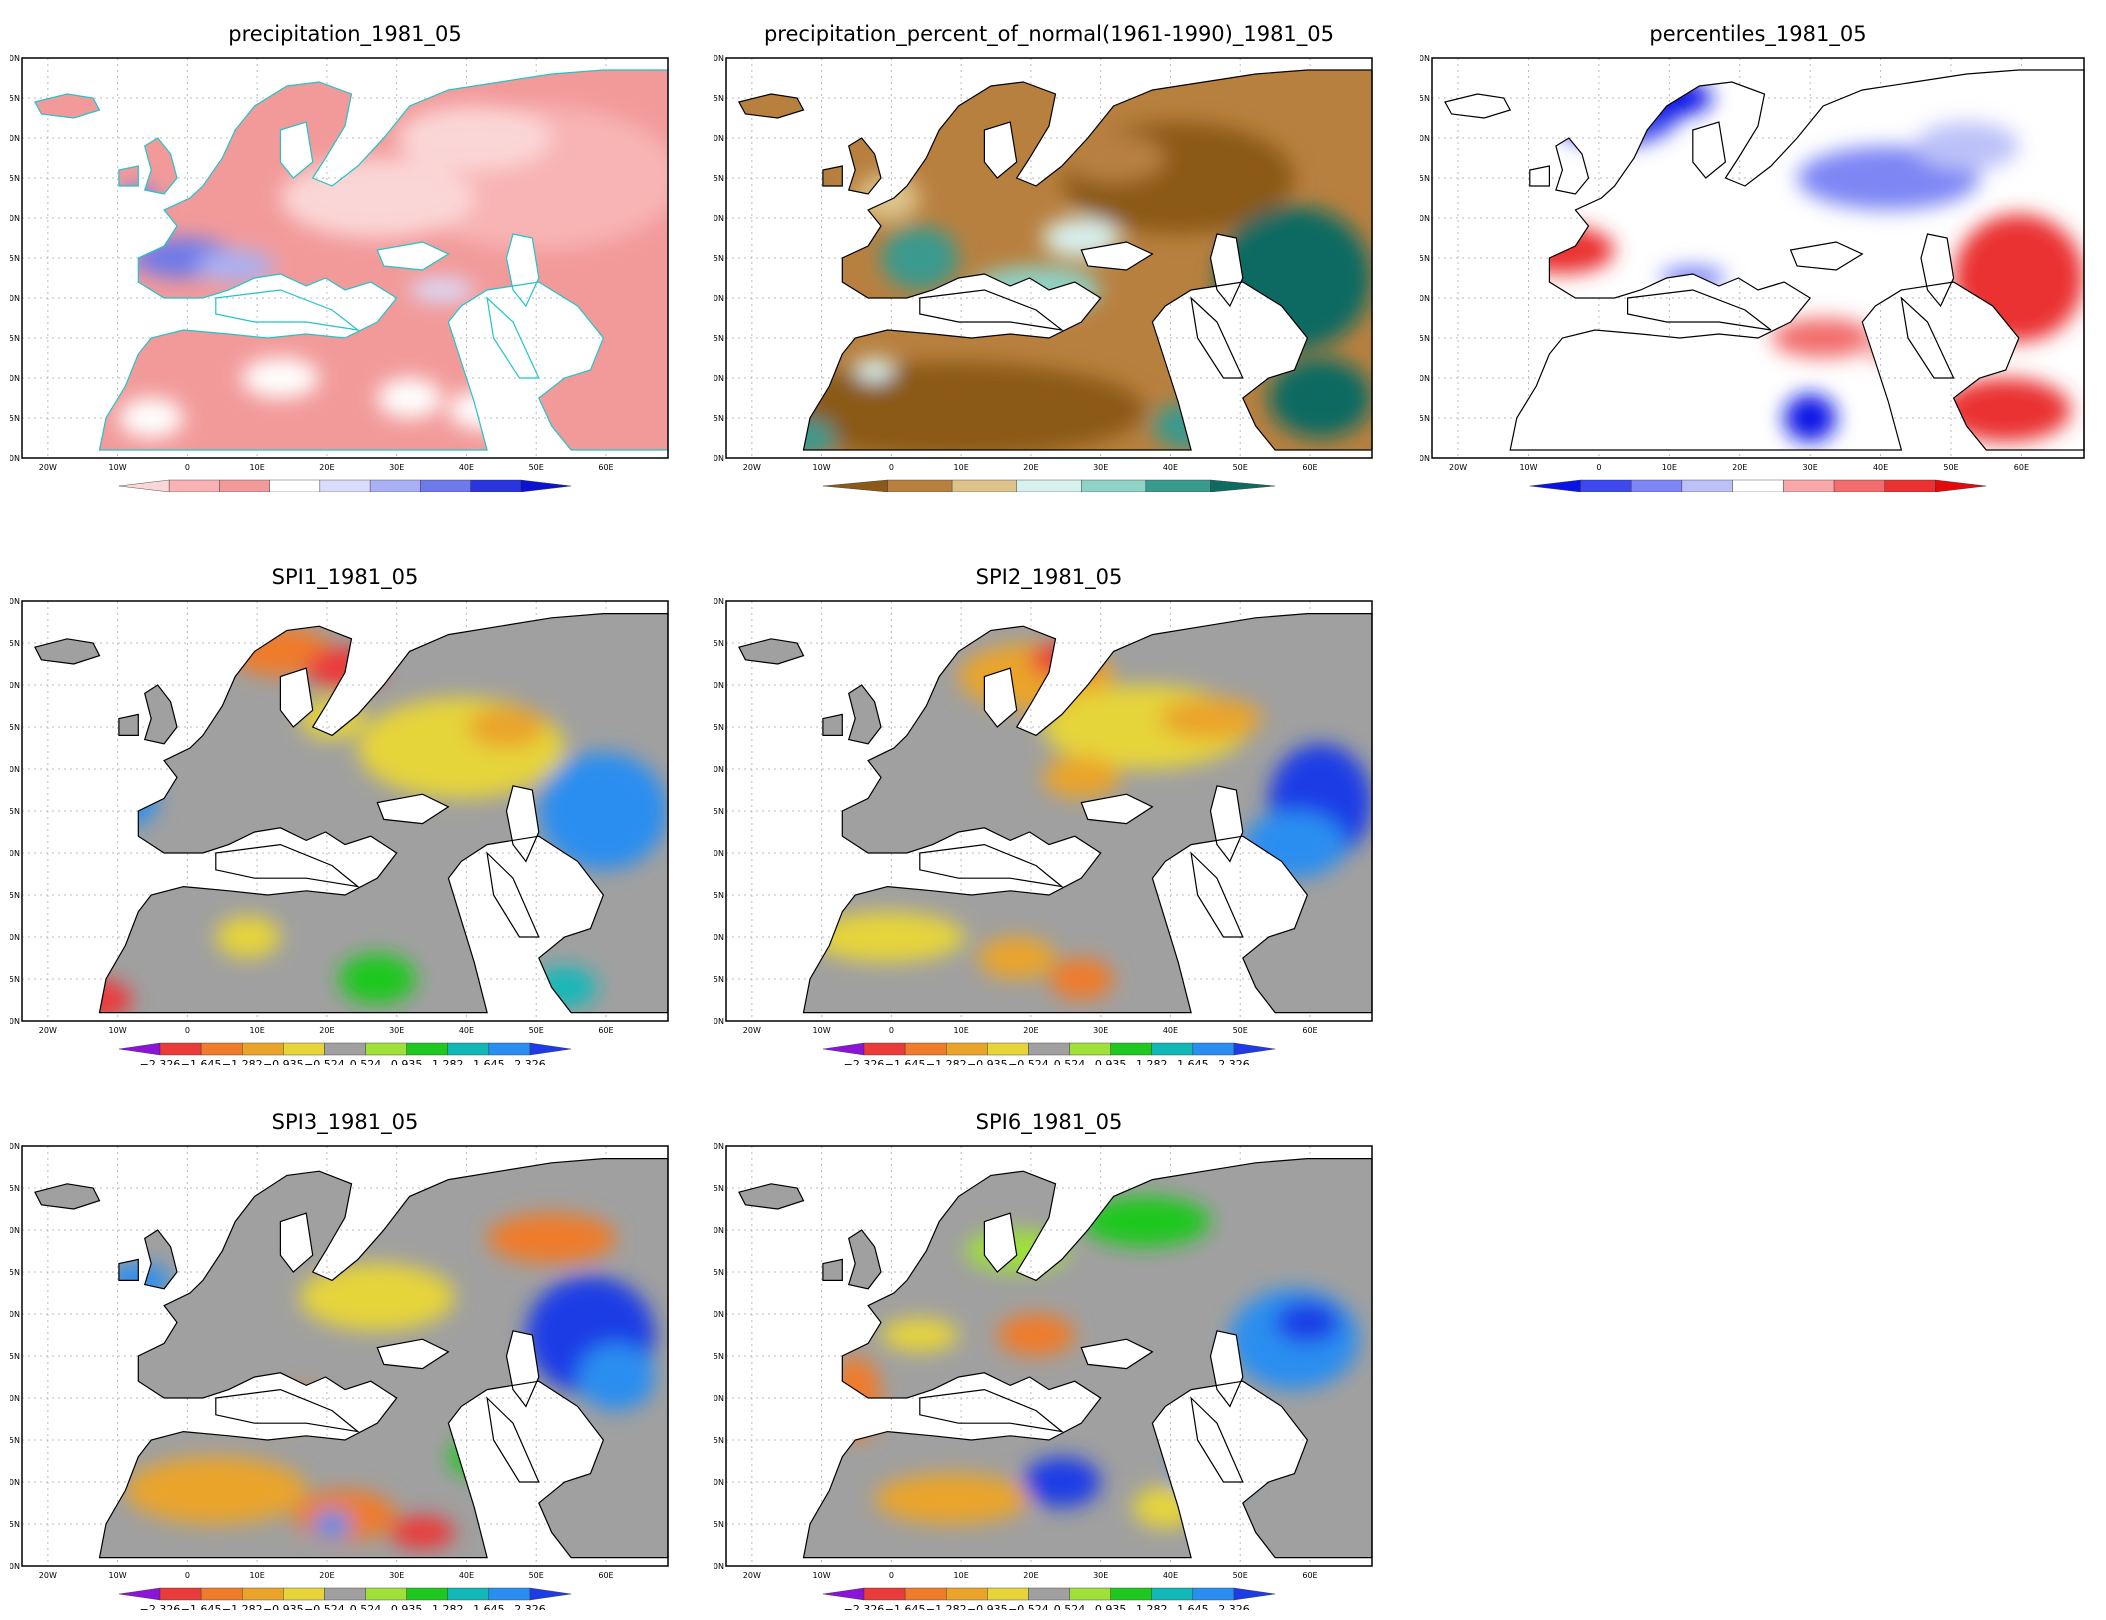  Describe the element at coordinates (15, 895) in the screenshot. I see `lat-tick-label: 35N` at that location.